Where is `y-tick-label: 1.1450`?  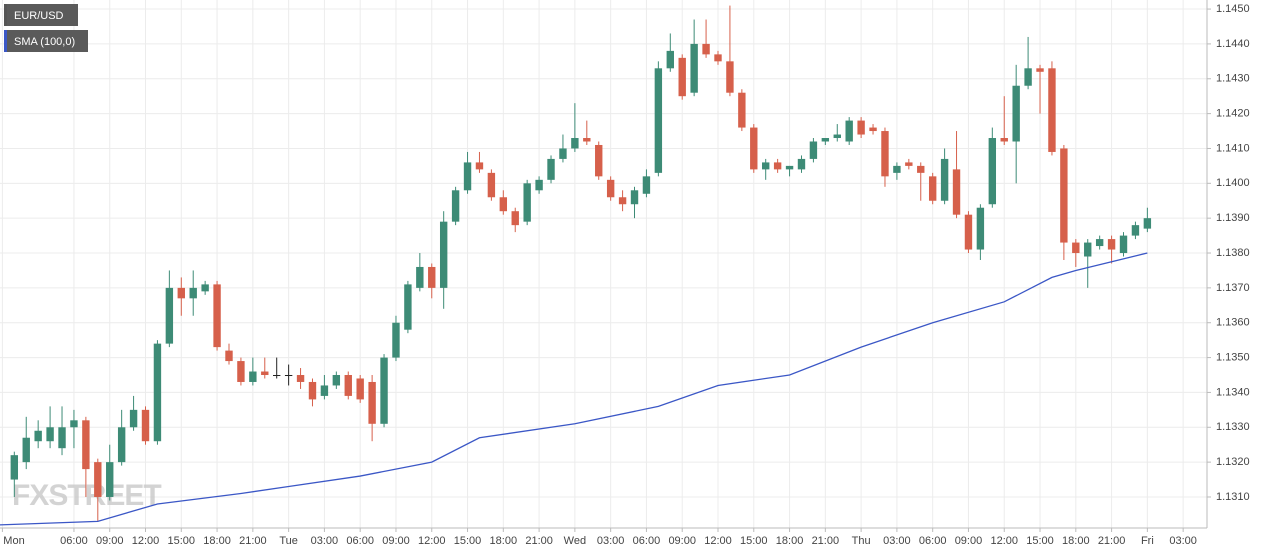
y-tick-label: 1.1450 is located at coordinates (1233, 9).